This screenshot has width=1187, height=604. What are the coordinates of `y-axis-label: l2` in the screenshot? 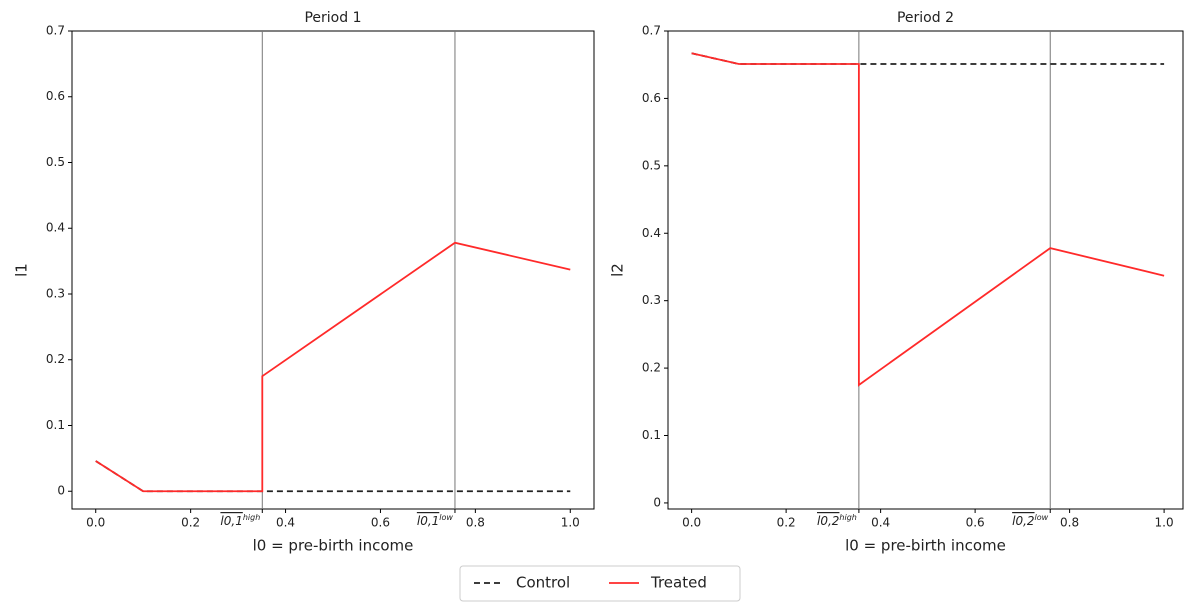 It's located at (618, 270).